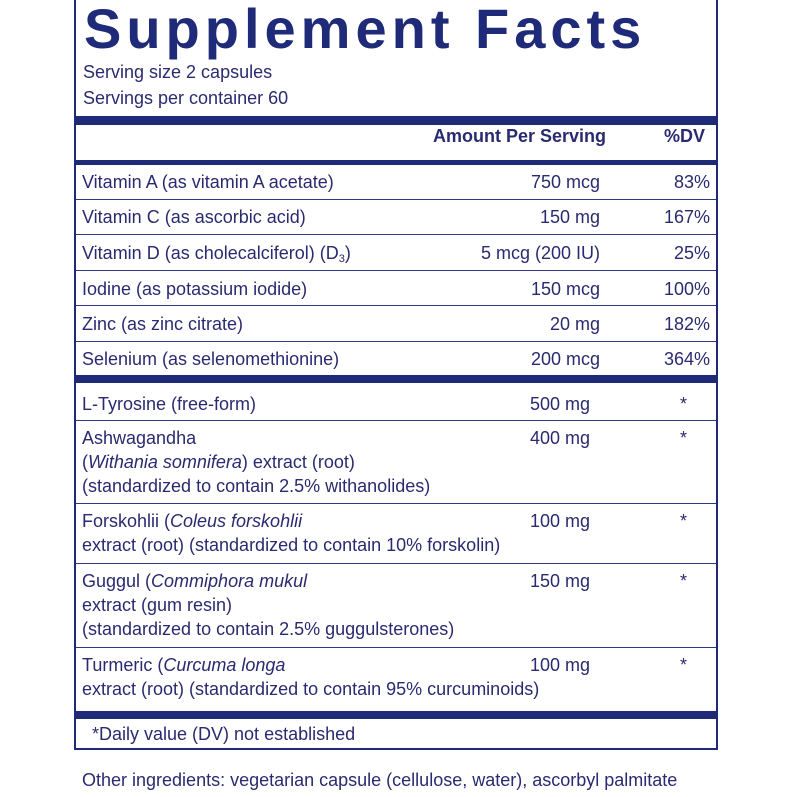 This screenshot has height=797, width=797. I want to click on ingredient-amount: 400 mg, so click(560, 438).